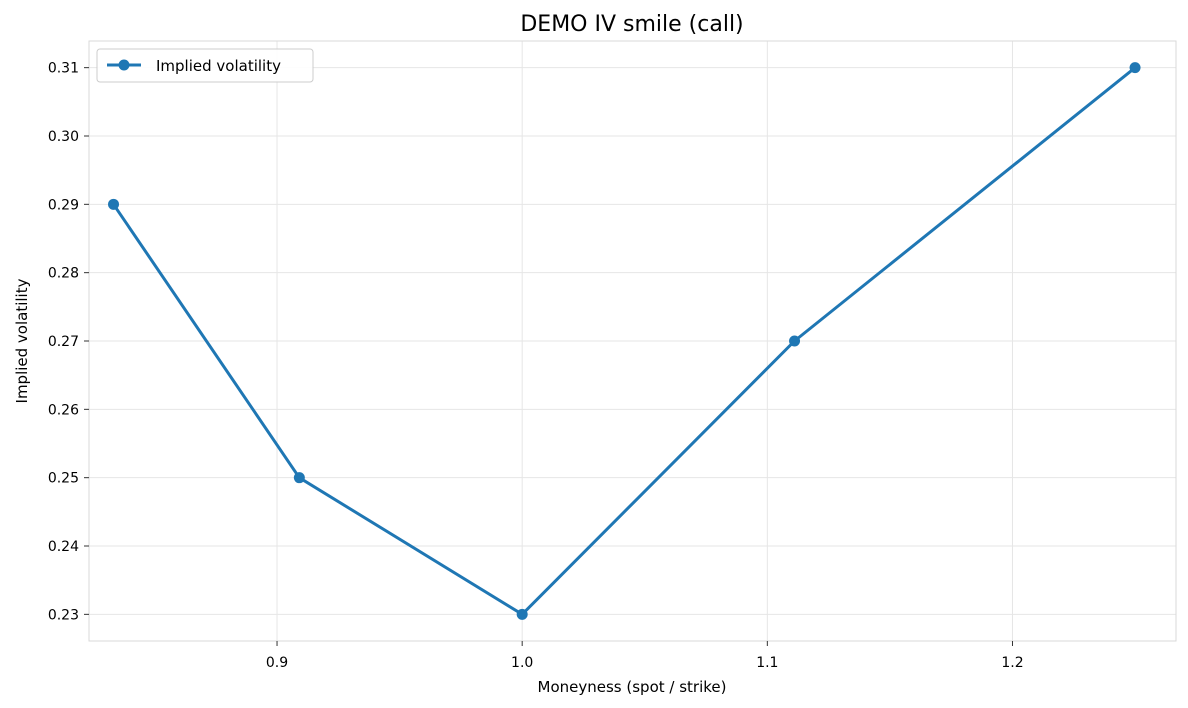  I want to click on x-tick-label: 0.9, so click(277, 663).